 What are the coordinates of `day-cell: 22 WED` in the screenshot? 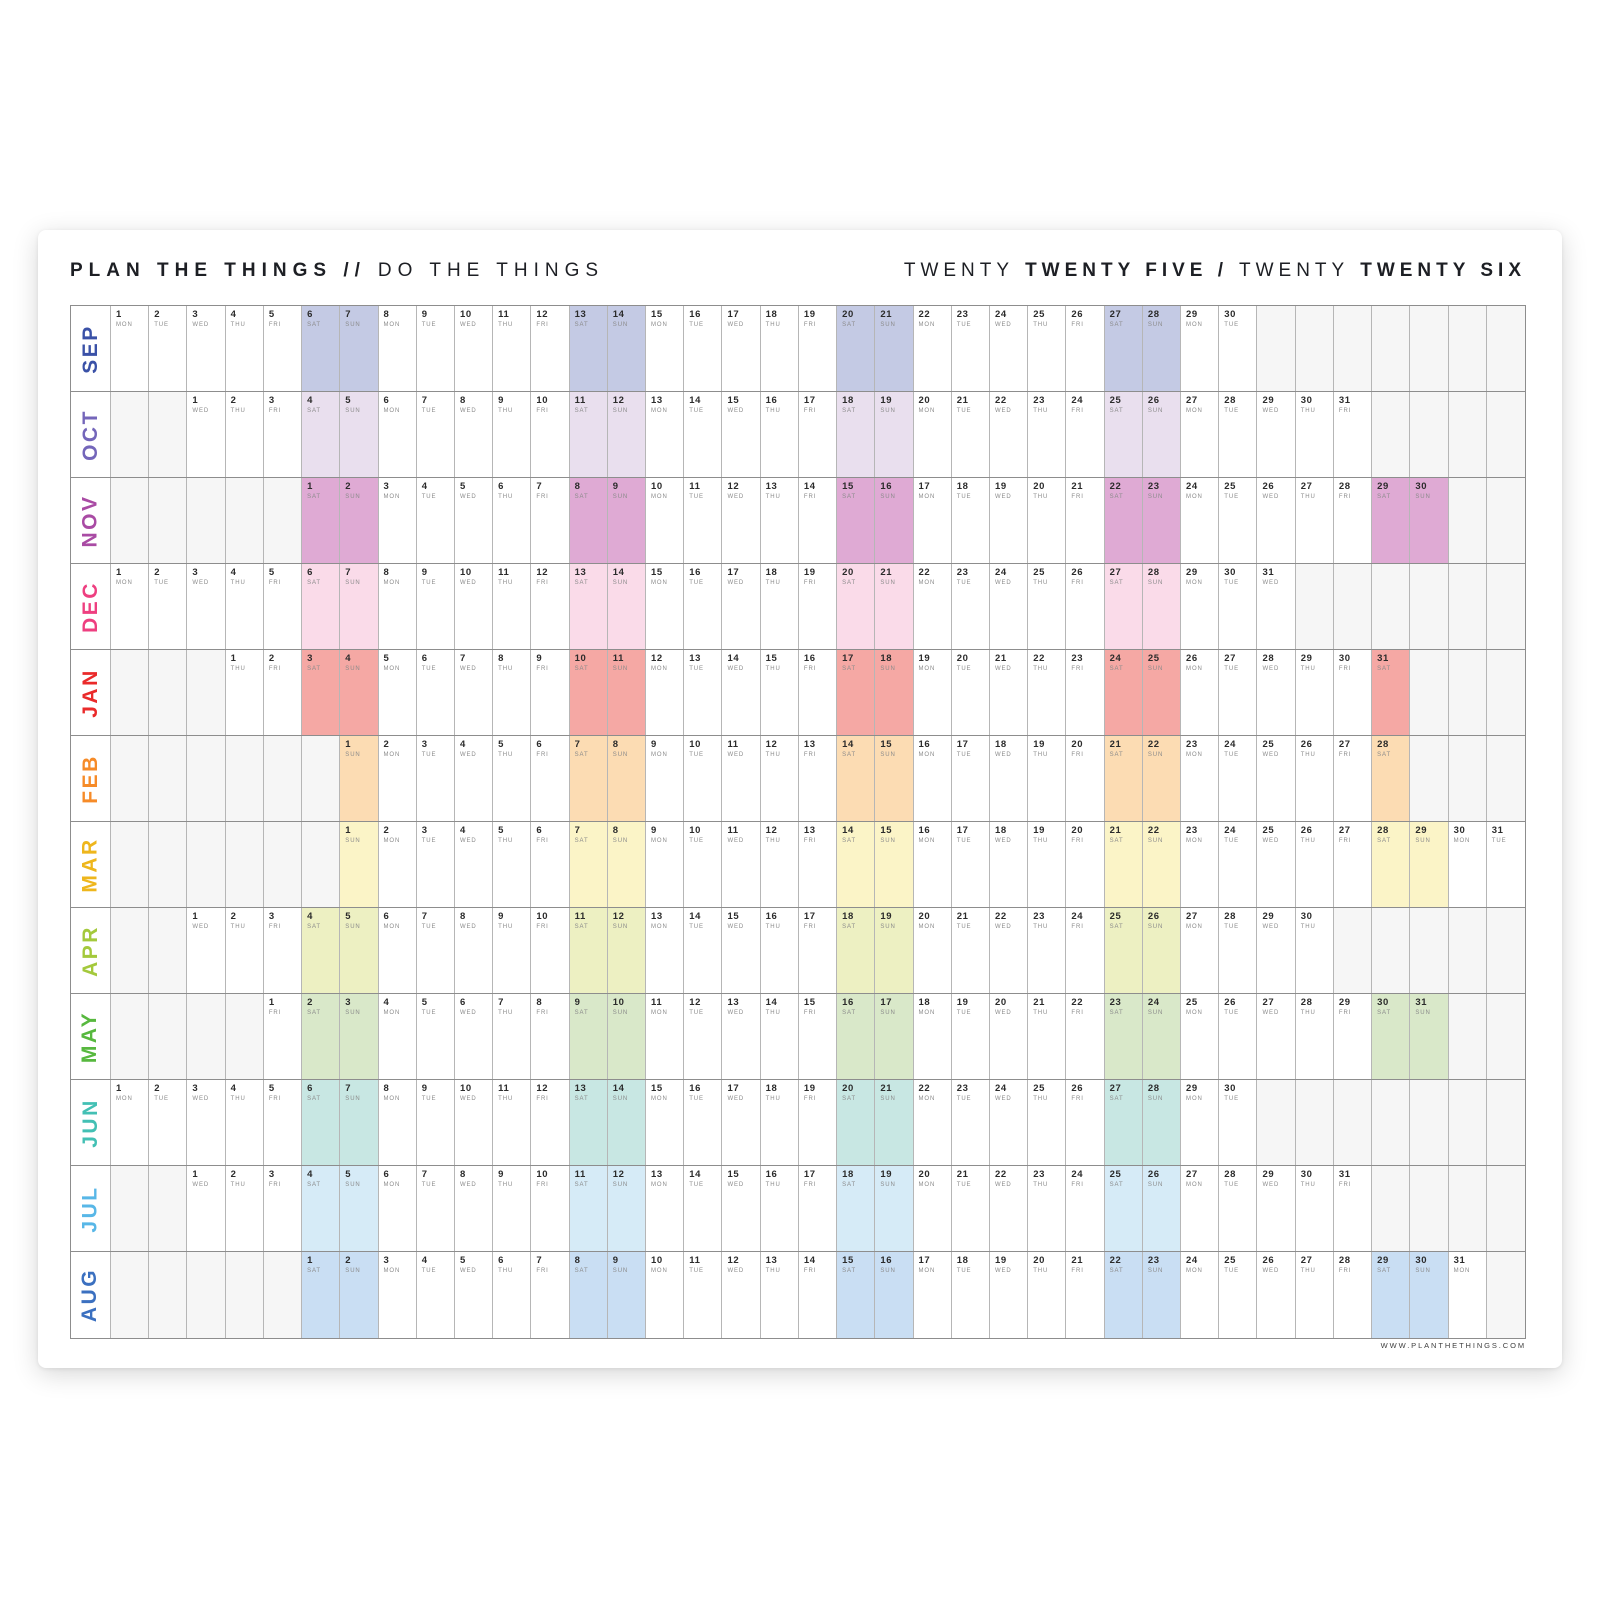 It's located at (1009, 434).